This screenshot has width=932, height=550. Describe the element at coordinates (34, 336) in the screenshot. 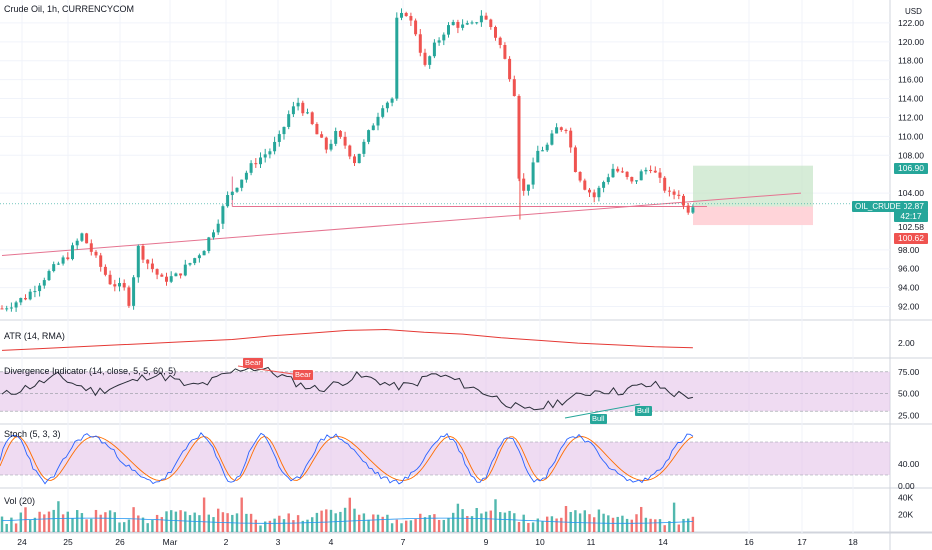

I see `atr-label: ATR (14, RMA)` at that location.